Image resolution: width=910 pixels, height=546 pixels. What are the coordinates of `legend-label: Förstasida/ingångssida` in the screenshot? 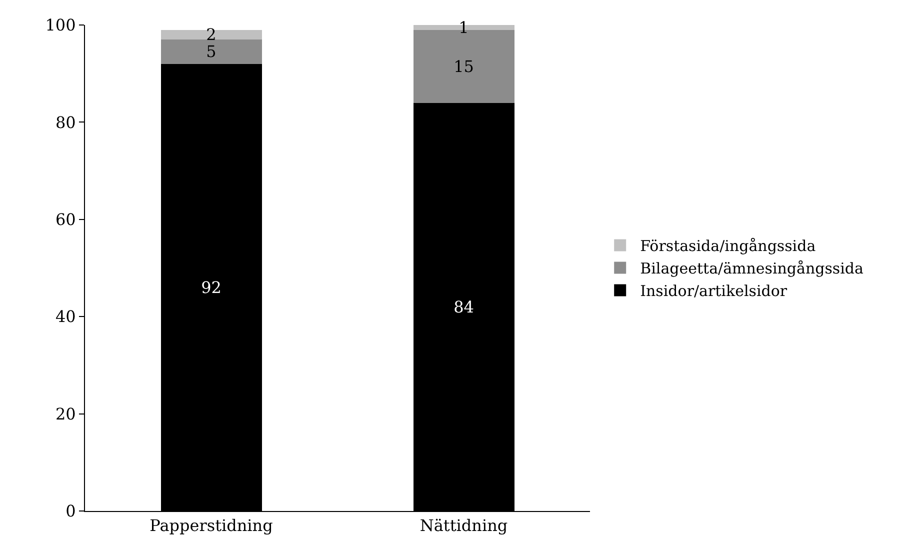 It's located at (728, 246).